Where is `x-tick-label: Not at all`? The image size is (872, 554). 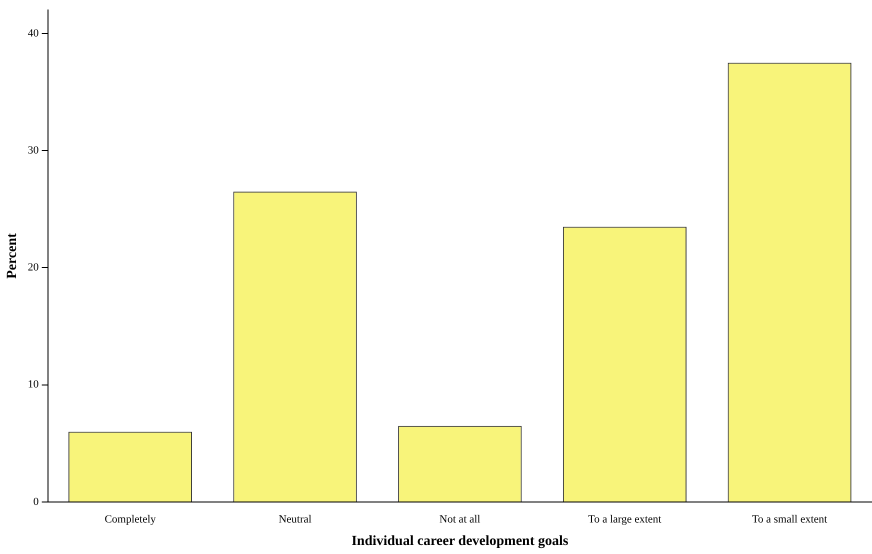
x-tick-label: Not at all is located at coordinates (459, 519).